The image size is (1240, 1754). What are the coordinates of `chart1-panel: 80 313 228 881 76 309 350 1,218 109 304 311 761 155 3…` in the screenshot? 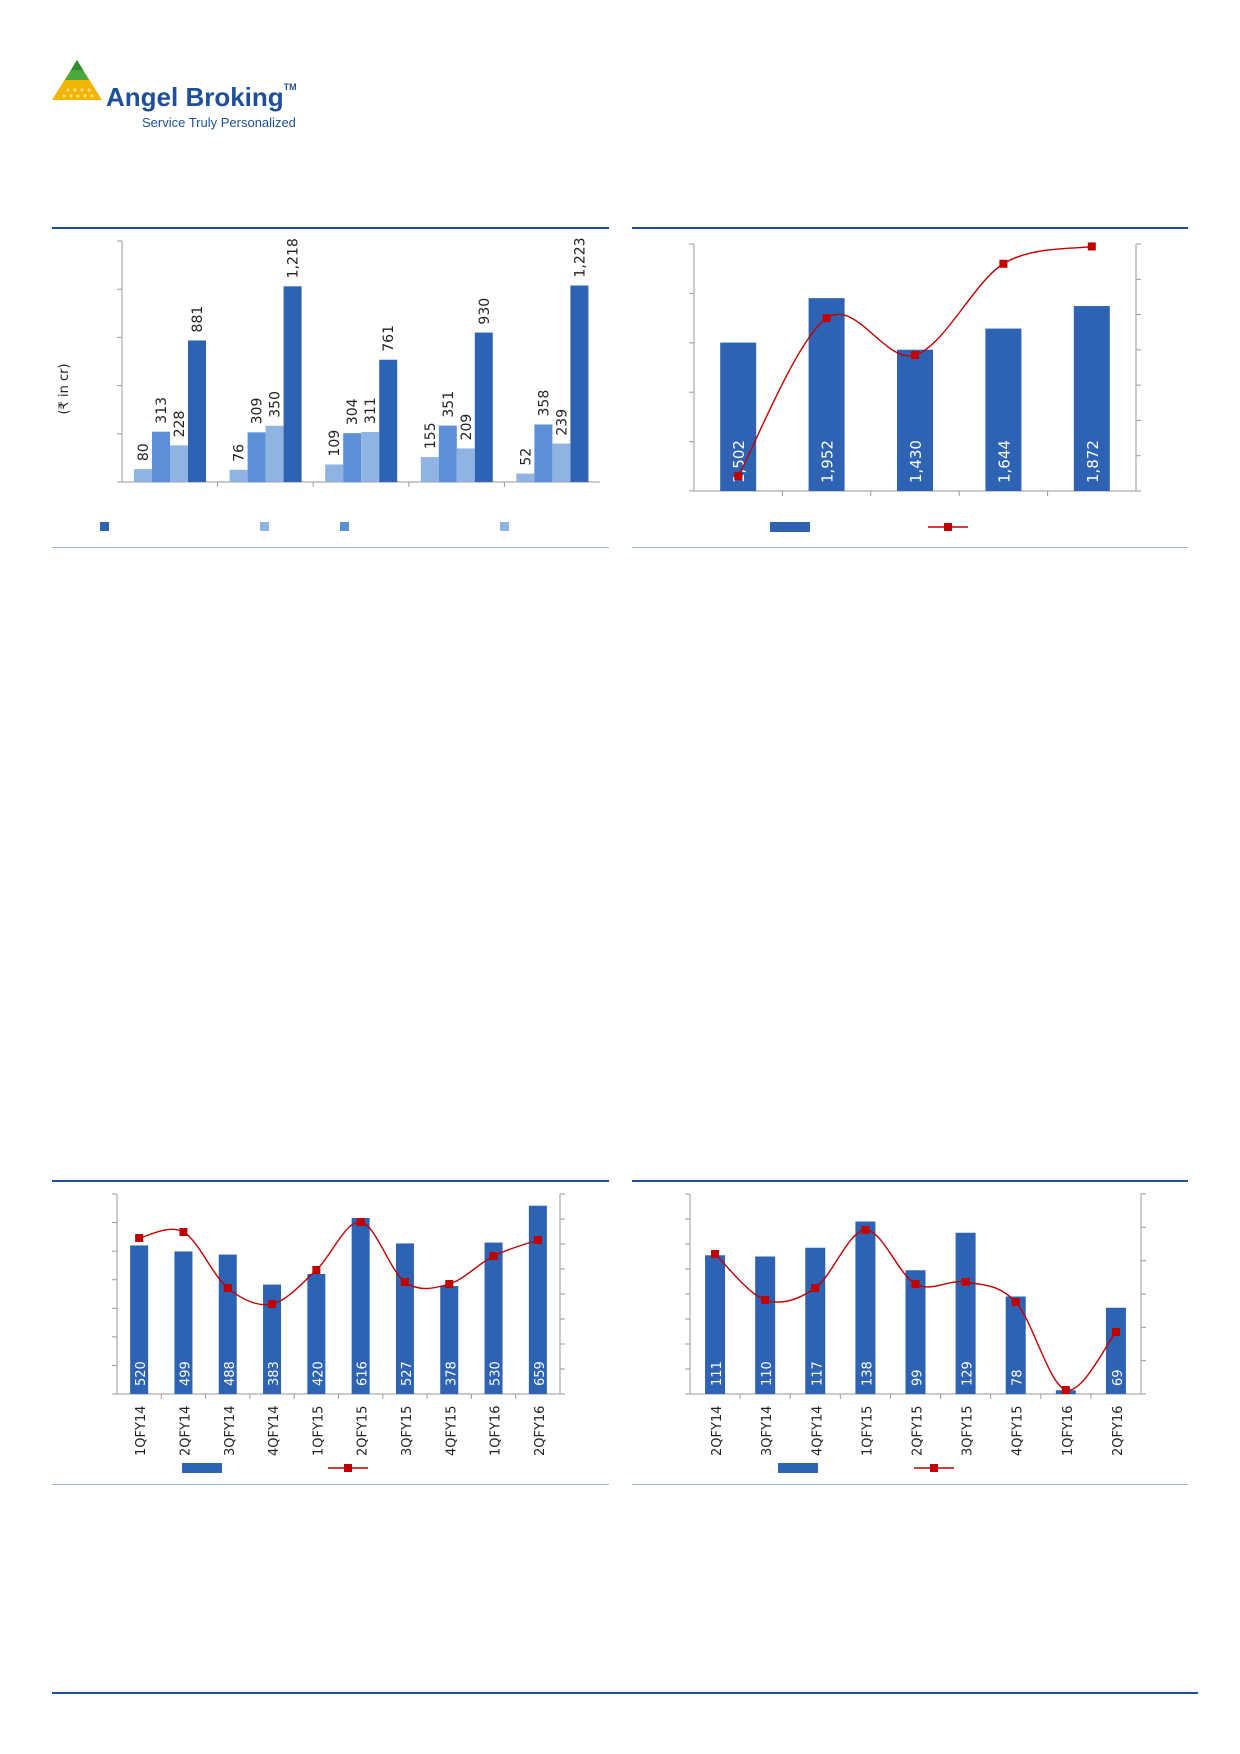 It's located at (330, 387).